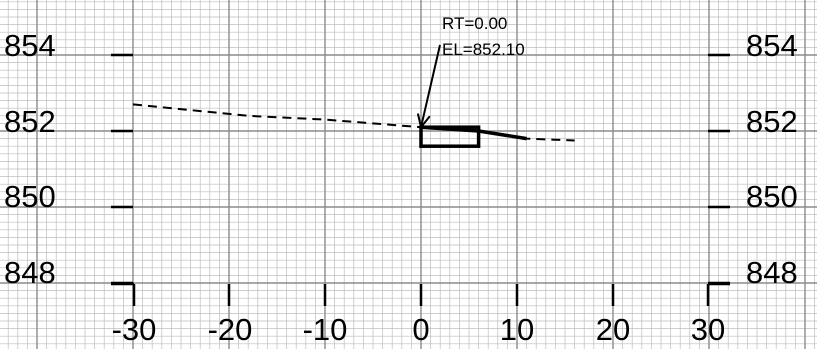 The height and width of the screenshot is (354, 817). What do you see at coordinates (613, 329) in the screenshot?
I see `offset-label: 20` at bounding box center [613, 329].